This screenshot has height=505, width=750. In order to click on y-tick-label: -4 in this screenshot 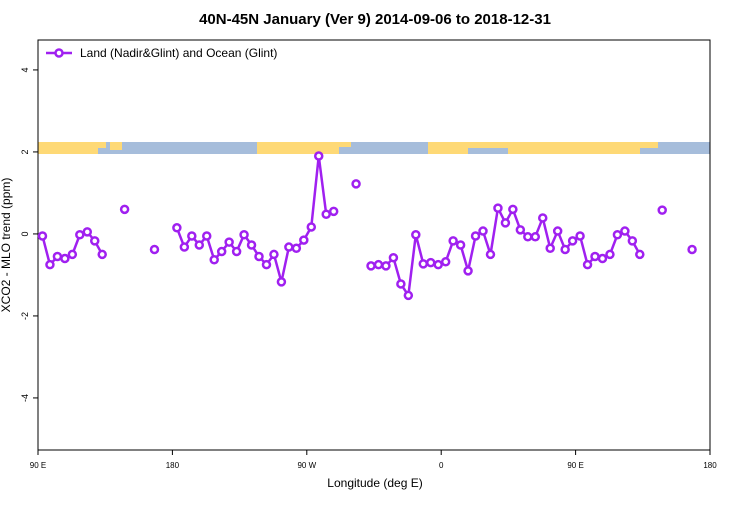, I will do `click(25, 398)`.